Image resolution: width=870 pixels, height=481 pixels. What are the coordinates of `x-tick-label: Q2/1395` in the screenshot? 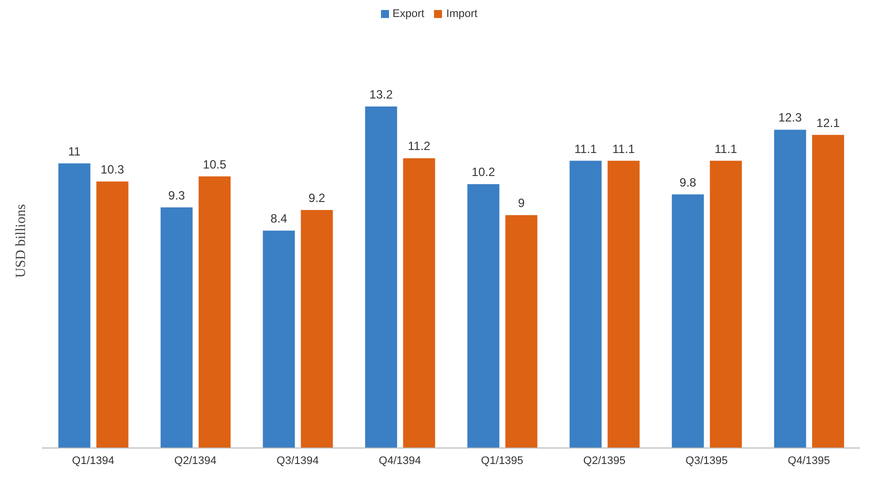 It's located at (604, 460).